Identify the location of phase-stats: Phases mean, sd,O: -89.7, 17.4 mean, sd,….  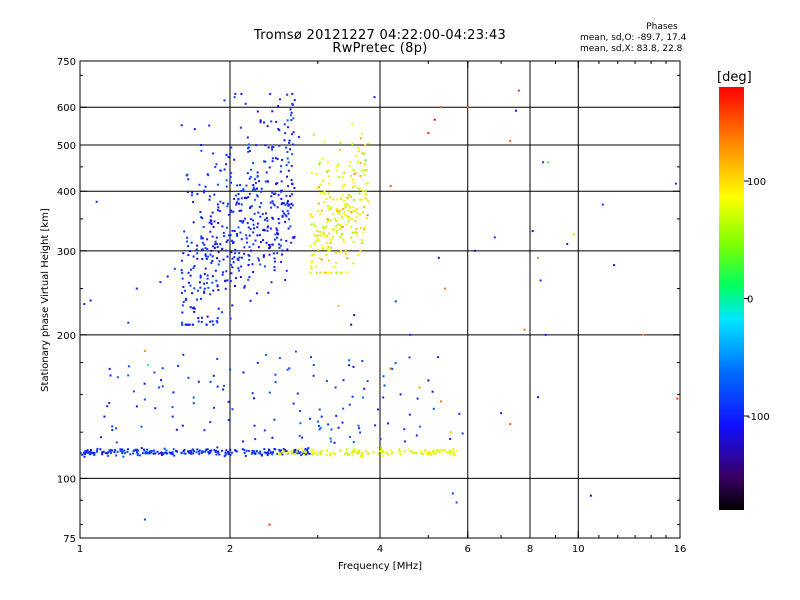
(645, 38).